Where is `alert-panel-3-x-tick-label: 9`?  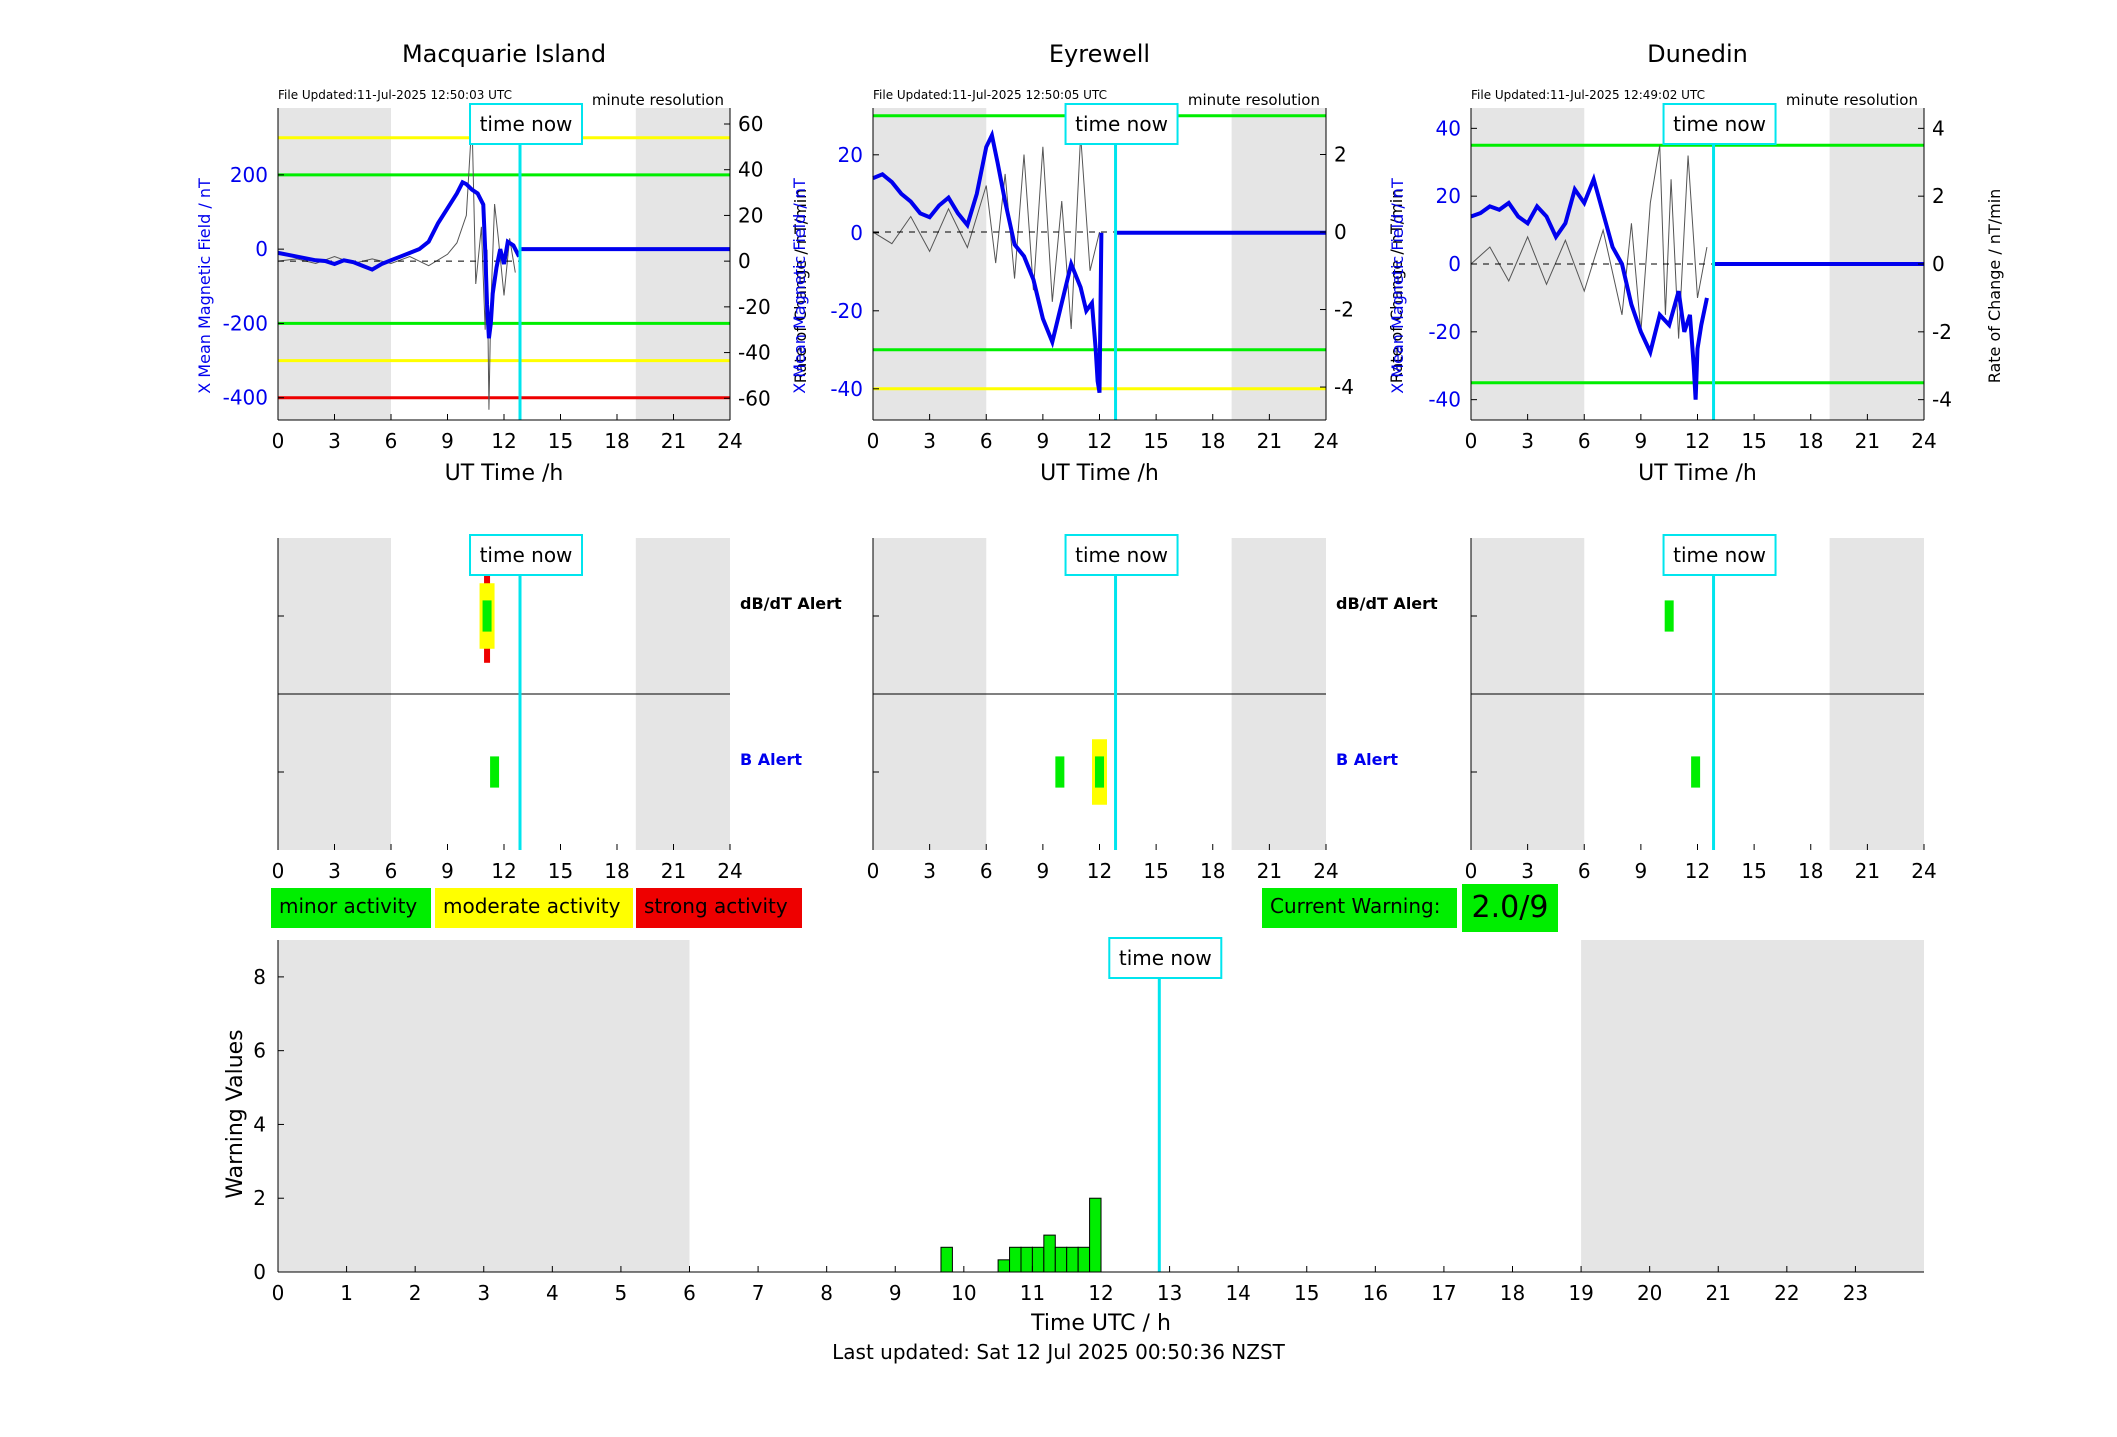 alert-panel-3-x-tick-label: 9 is located at coordinates (1641, 871).